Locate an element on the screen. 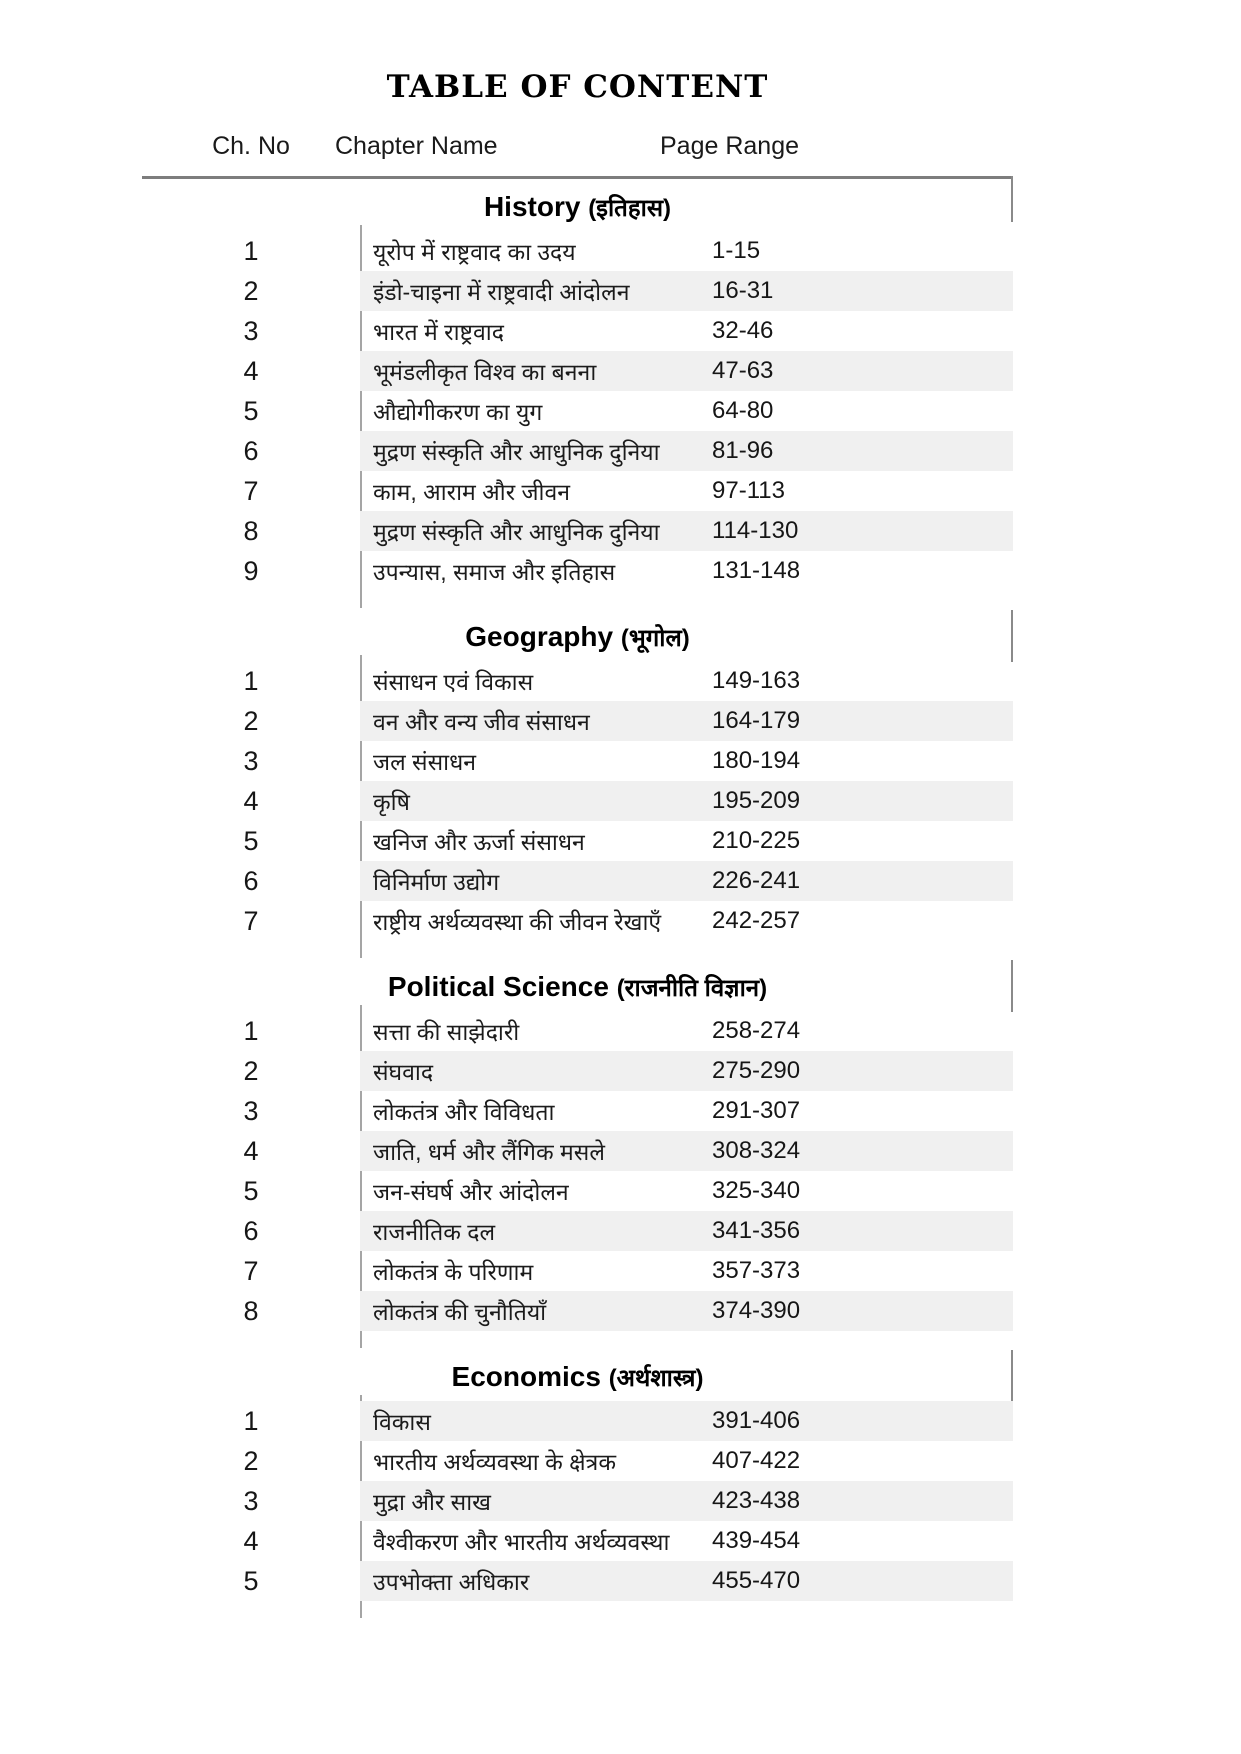  chapter-number: 7 is located at coordinates (251, 920).